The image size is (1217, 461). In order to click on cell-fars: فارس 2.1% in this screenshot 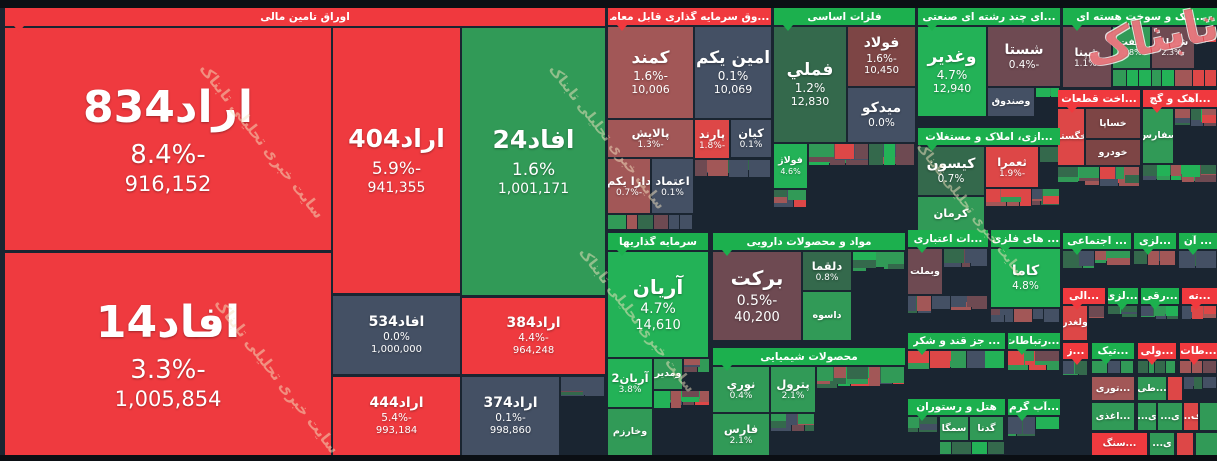, I will do `click(741, 434)`.